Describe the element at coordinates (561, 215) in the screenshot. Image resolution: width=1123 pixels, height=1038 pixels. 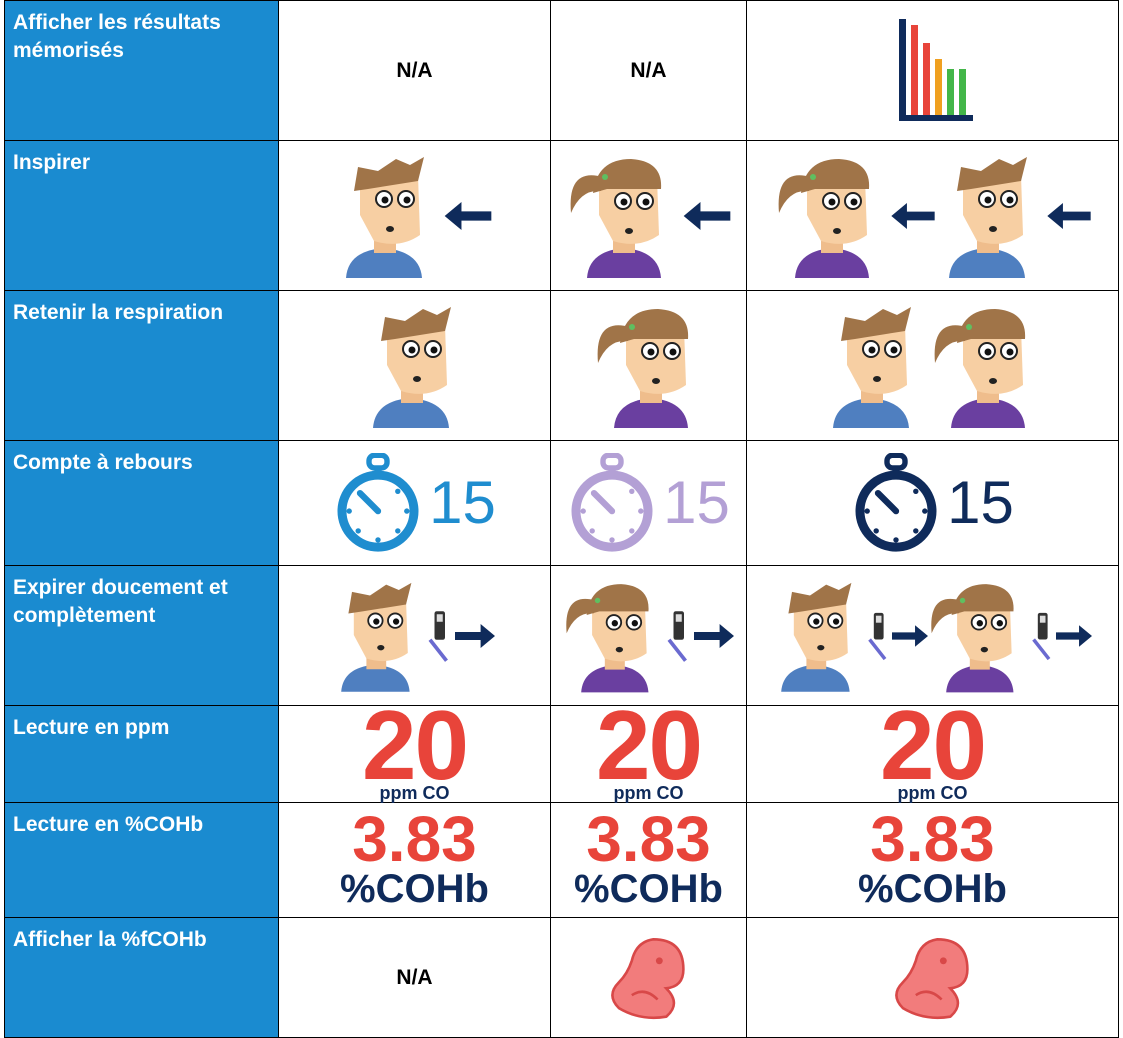
I see `row: Inspirer` at that location.